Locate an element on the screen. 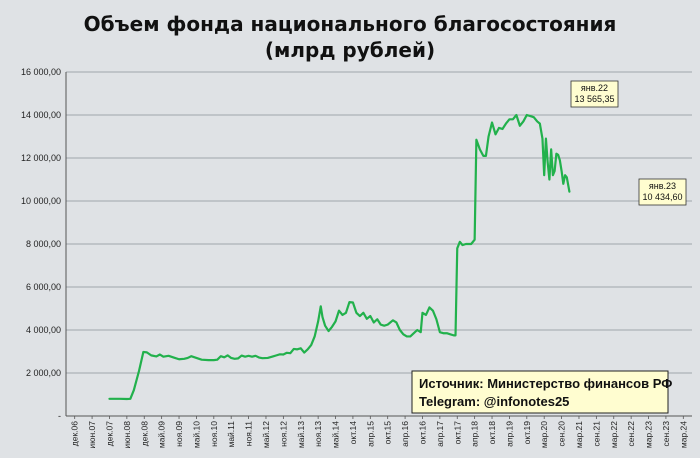 The image size is (700, 458). x-tick-label: сен.23 is located at coordinates (666, 434).